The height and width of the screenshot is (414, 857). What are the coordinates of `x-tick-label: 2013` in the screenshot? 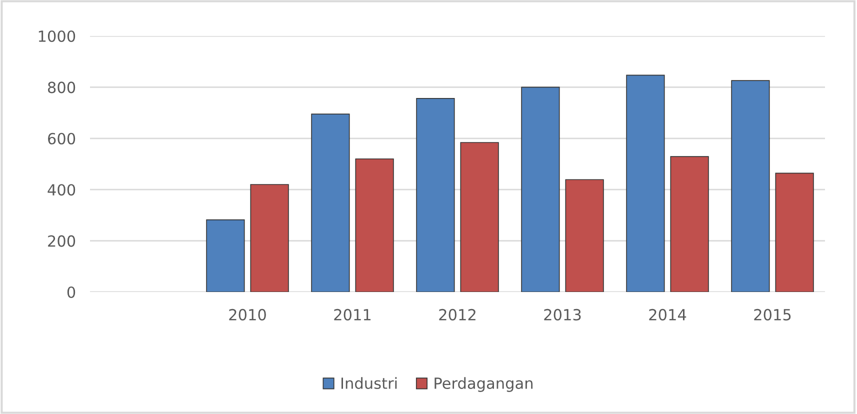 It's located at (562, 314).